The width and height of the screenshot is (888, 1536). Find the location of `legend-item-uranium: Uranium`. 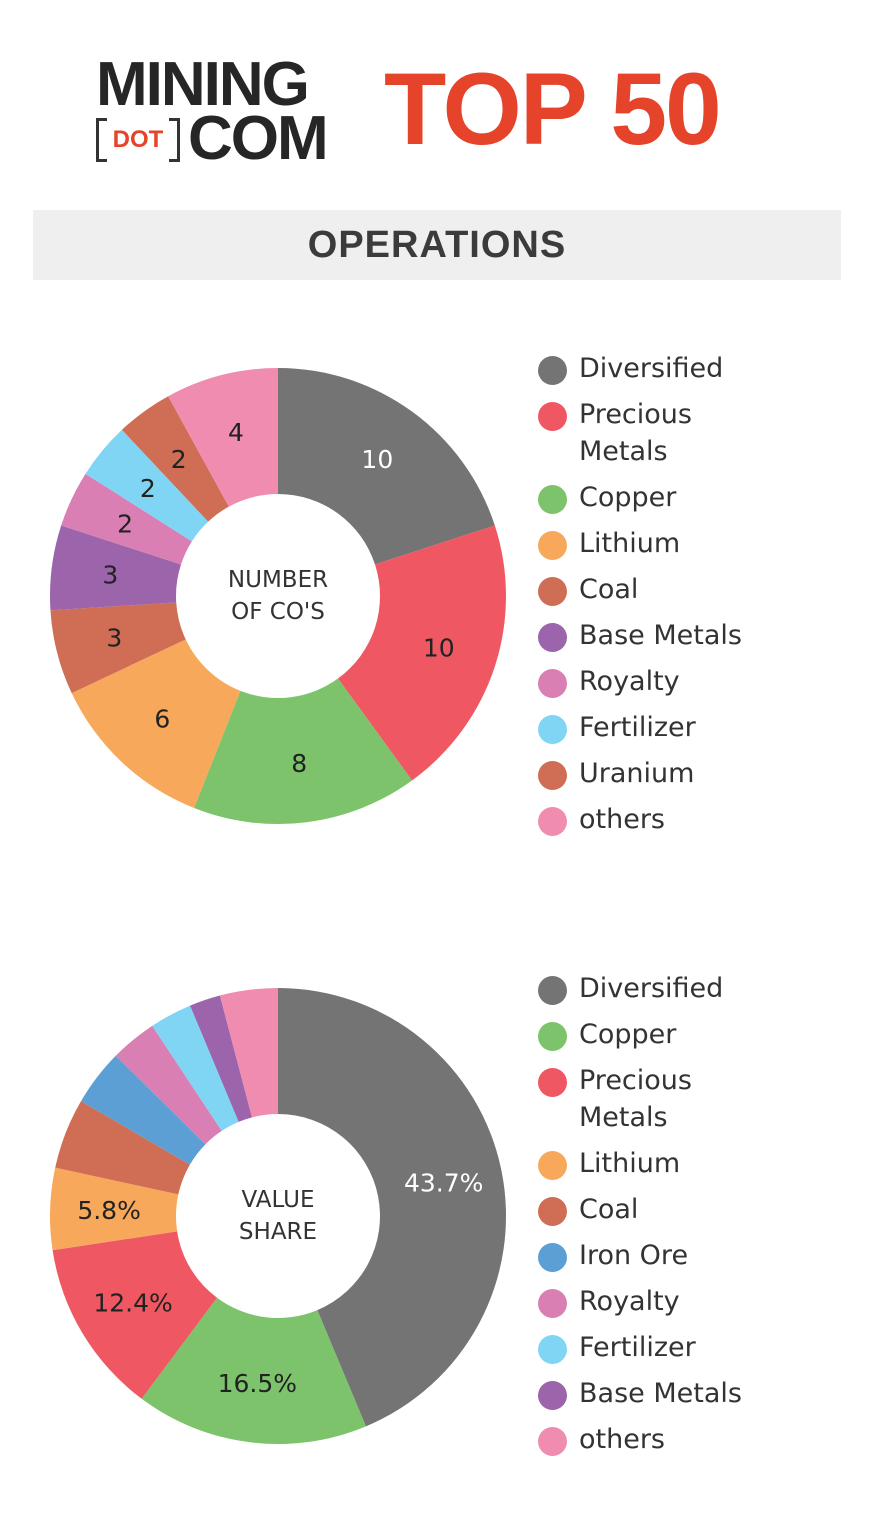

legend-item-uranium: Uranium is located at coordinates (653, 778).